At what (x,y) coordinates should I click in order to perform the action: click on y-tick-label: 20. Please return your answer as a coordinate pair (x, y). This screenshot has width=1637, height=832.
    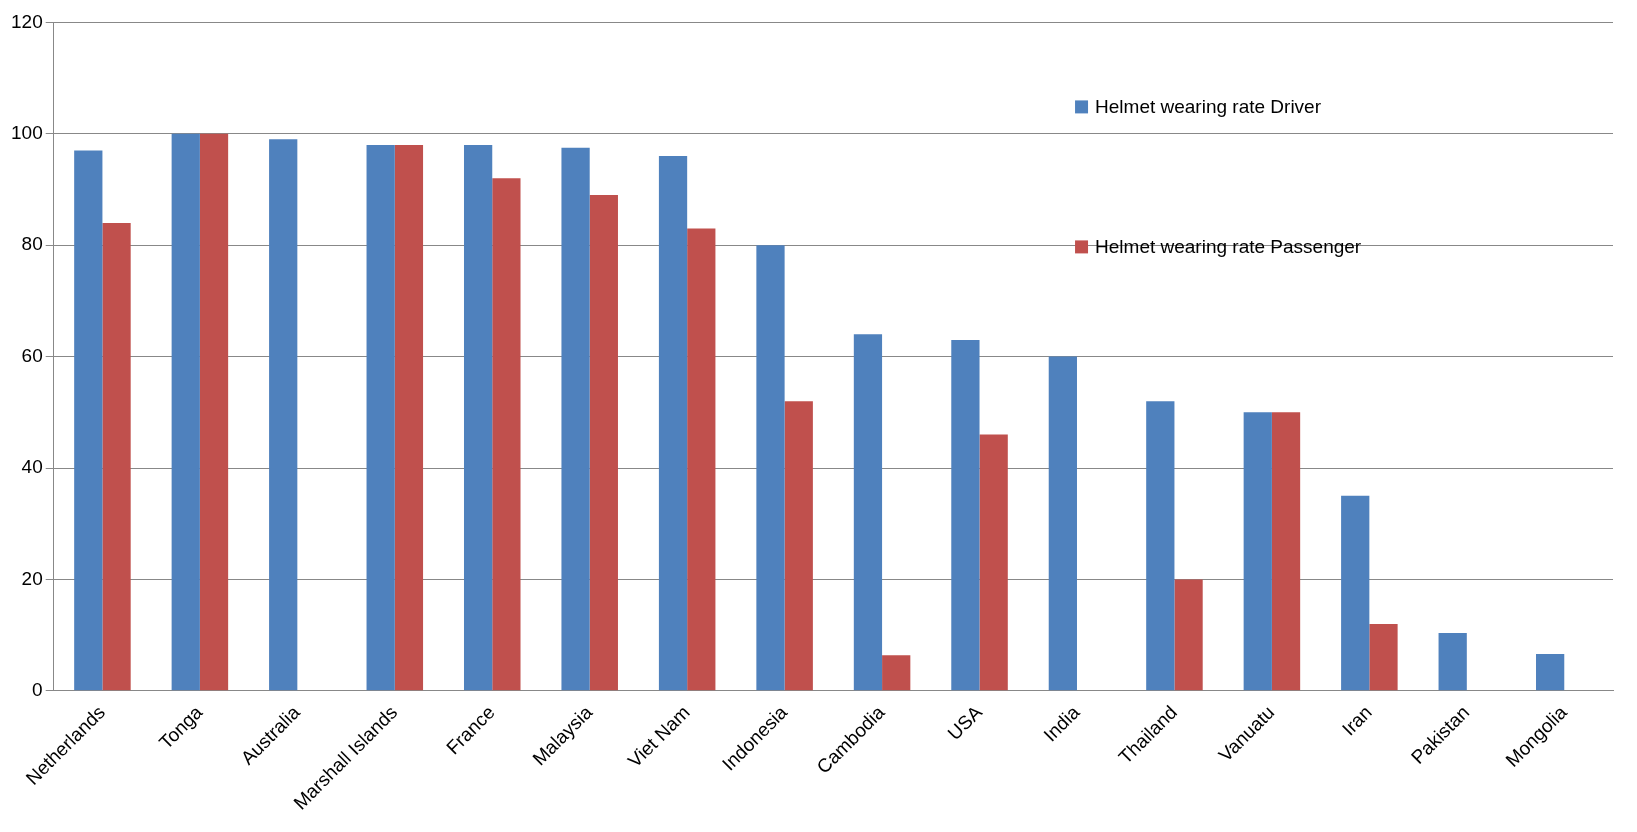
    Looking at the image, I should click on (32, 578).